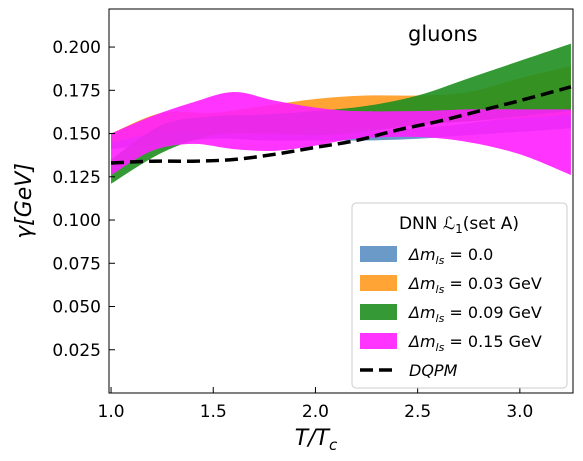  Describe the element at coordinates (76, 178) in the screenshot. I see `y-tick-label: 0.125` at that location.